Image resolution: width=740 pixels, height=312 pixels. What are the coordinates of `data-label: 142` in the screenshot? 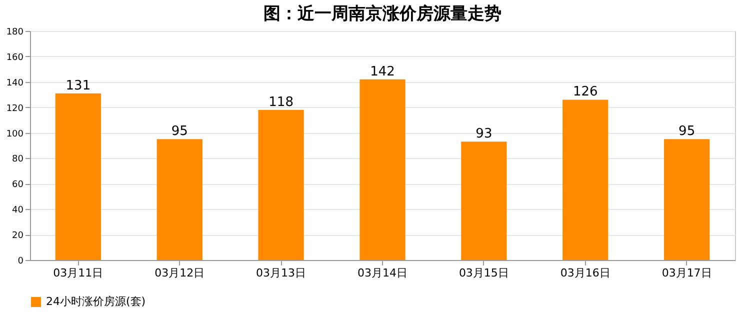 It's located at (382, 72).